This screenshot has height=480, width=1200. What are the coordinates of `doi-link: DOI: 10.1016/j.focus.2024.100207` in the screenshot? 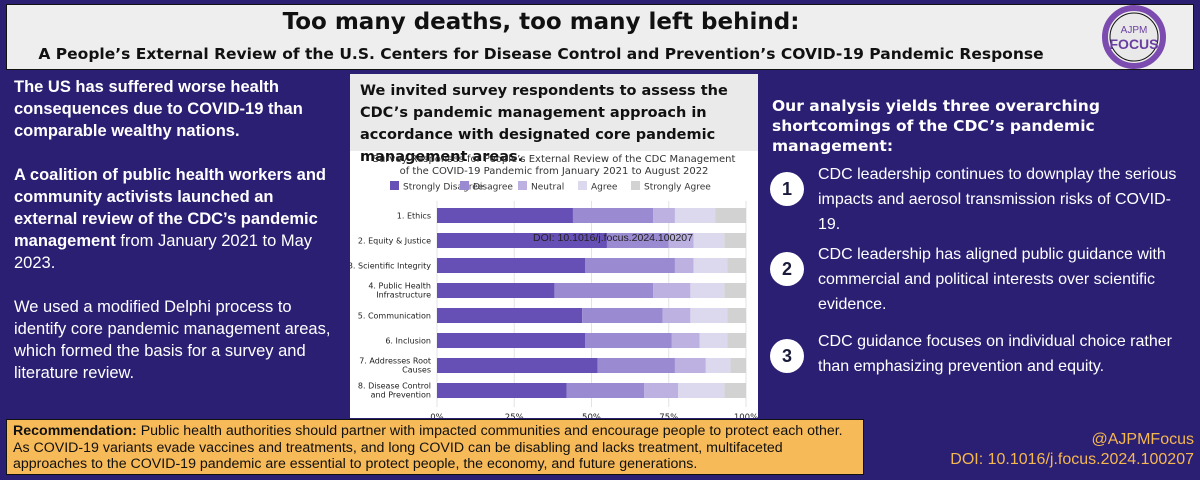 It's located at (1072, 459).